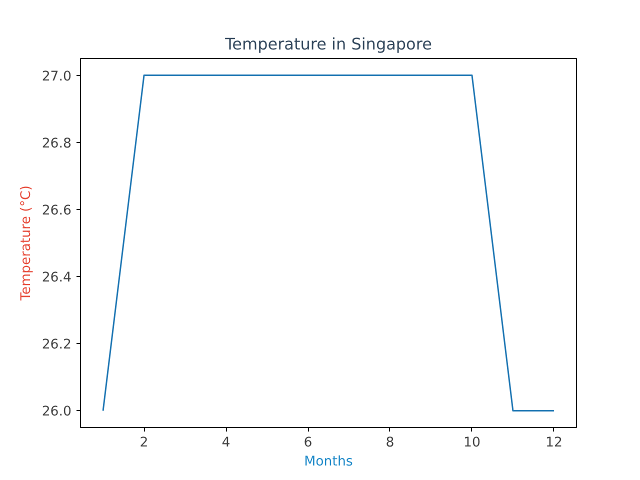 This screenshot has height=480, width=640. I want to click on x-tick-label: 8, so click(390, 443).